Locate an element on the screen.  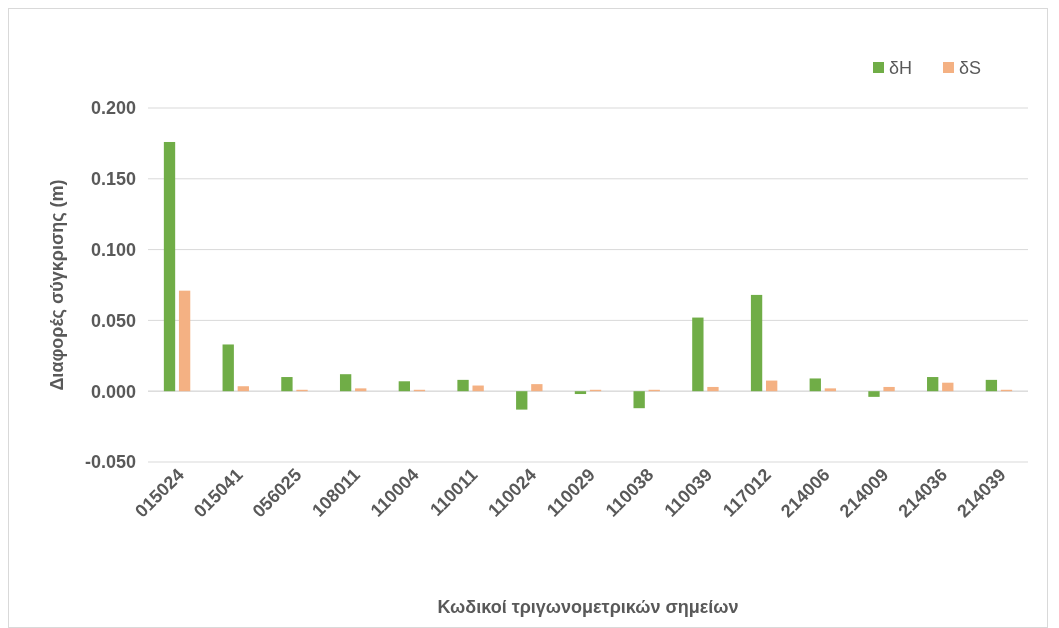
y-tick-label: 0.150 is located at coordinates (113, 179).